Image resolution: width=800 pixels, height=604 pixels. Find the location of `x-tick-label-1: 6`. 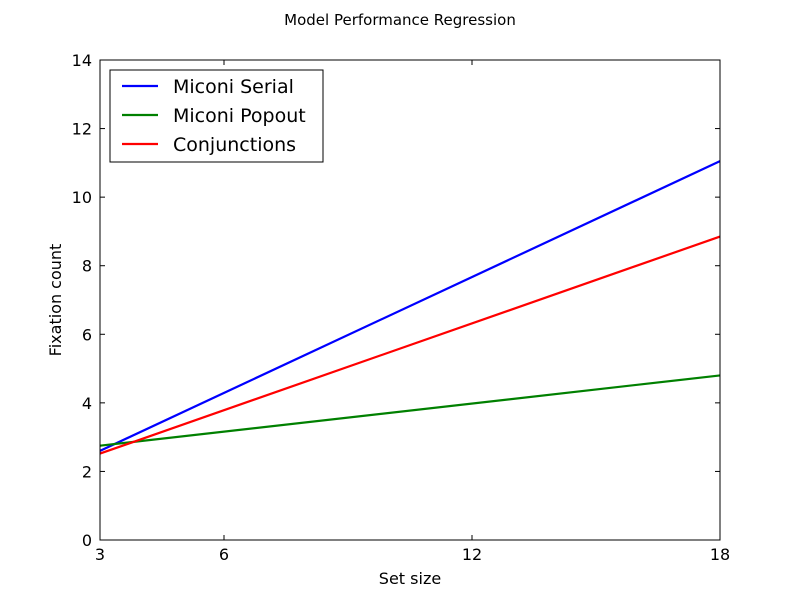

x-tick-label-1: 6 is located at coordinates (224, 554).